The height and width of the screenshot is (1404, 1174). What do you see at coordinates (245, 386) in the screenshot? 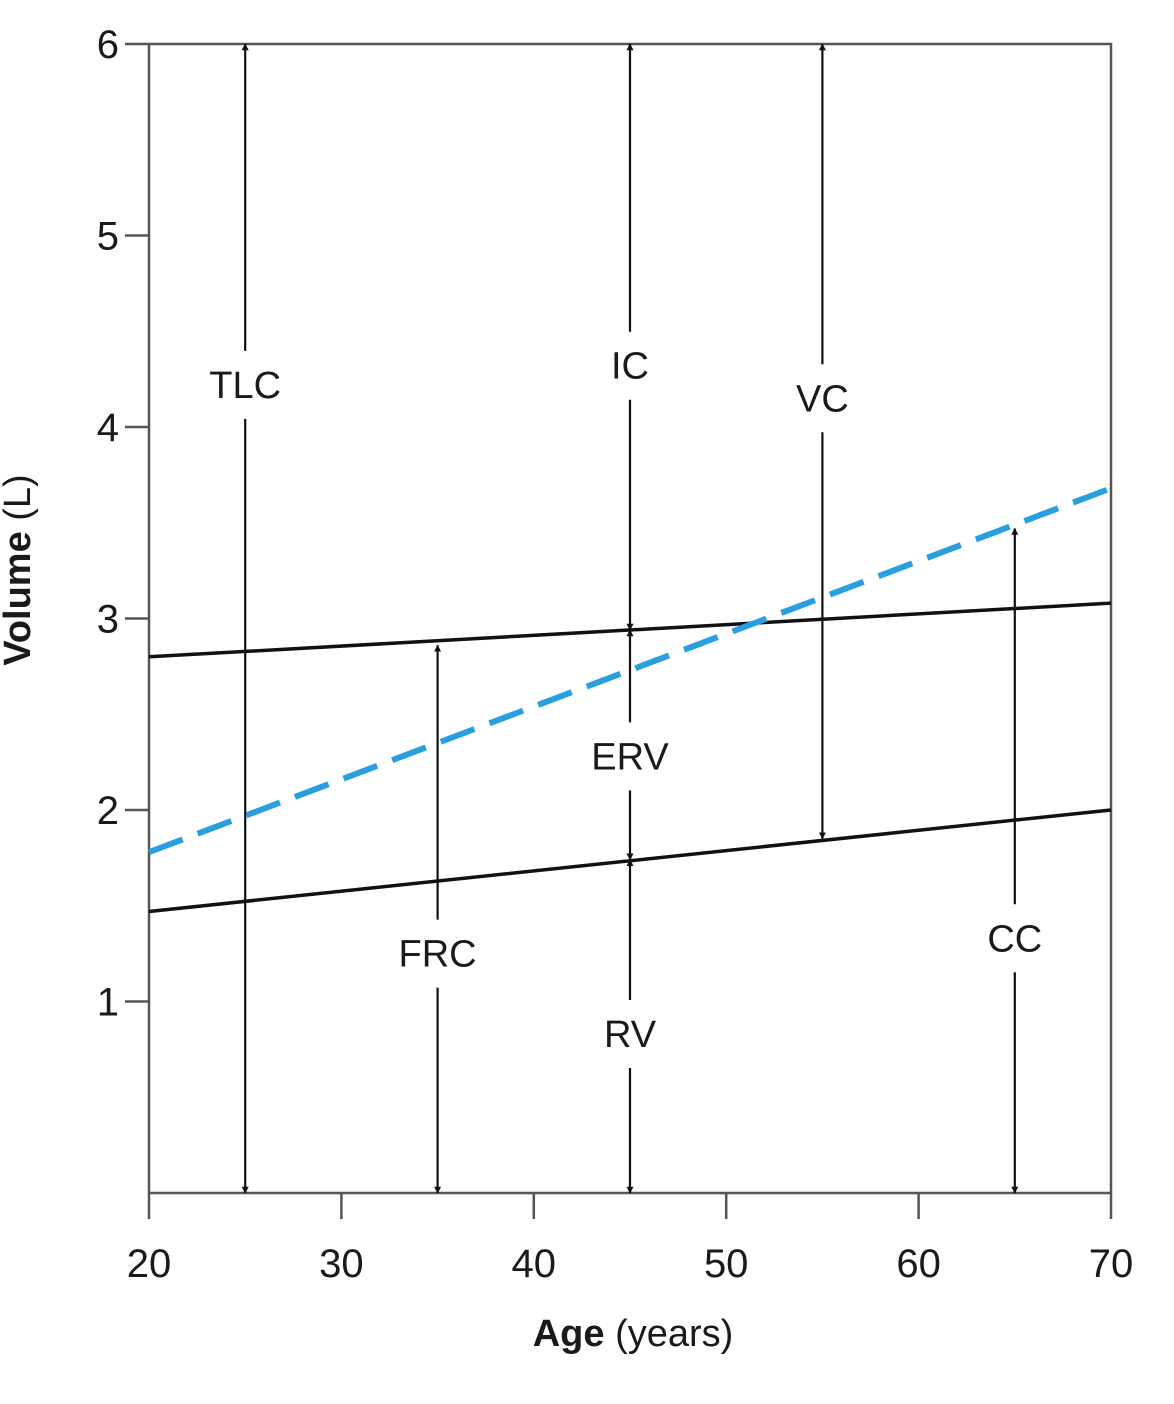
I see `label-tlc: TLC` at bounding box center [245, 386].